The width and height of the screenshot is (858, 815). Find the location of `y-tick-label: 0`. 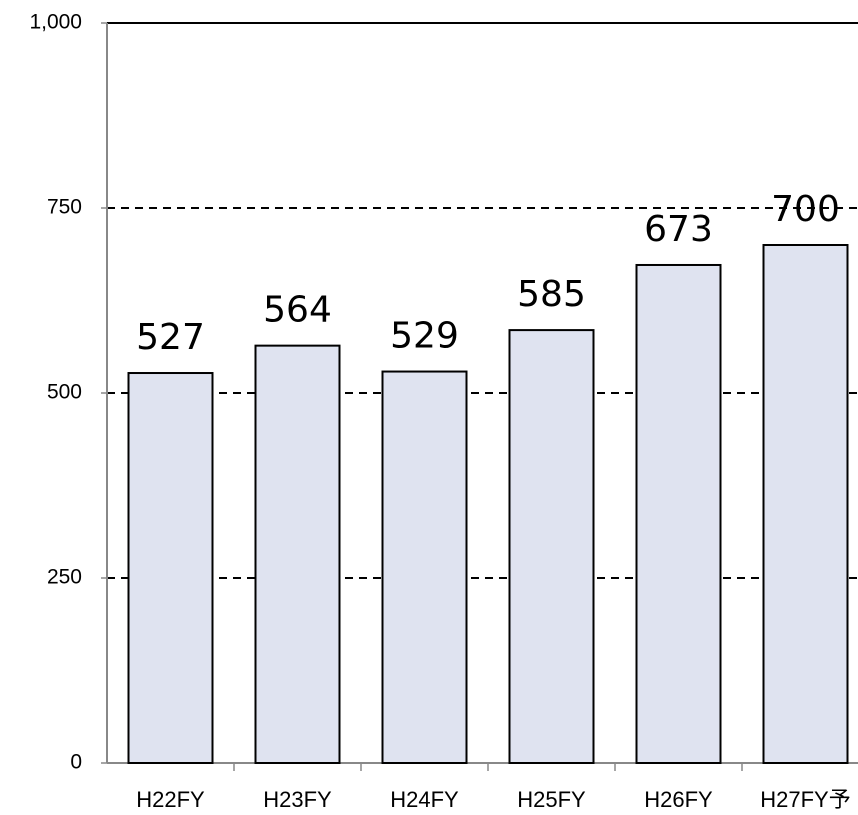

y-tick-label: 0 is located at coordinates (76, 762).